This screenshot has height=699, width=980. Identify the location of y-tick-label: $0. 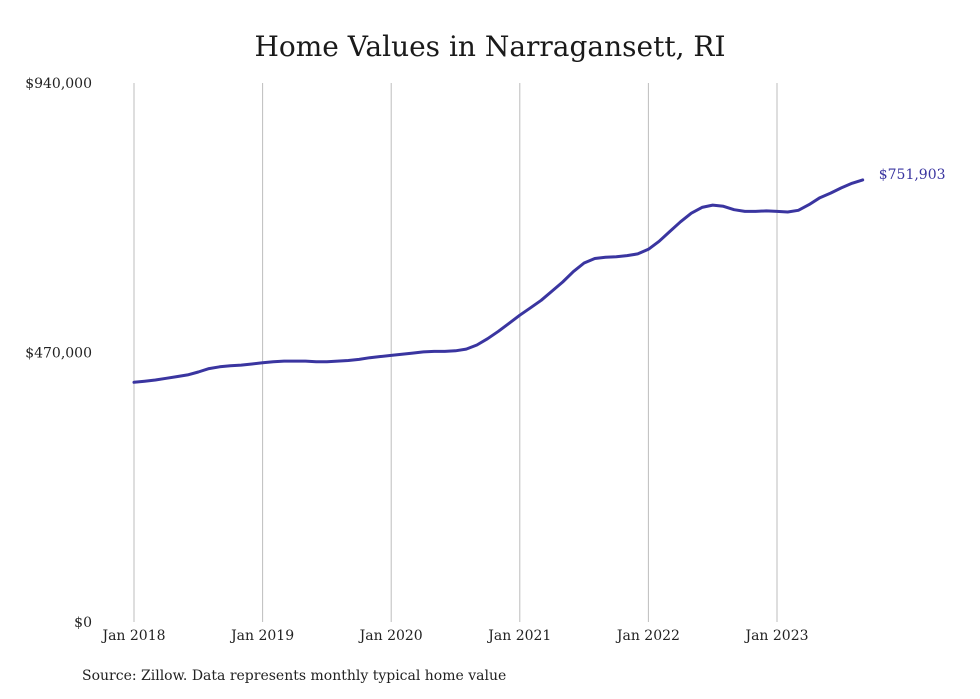
(83, 623).